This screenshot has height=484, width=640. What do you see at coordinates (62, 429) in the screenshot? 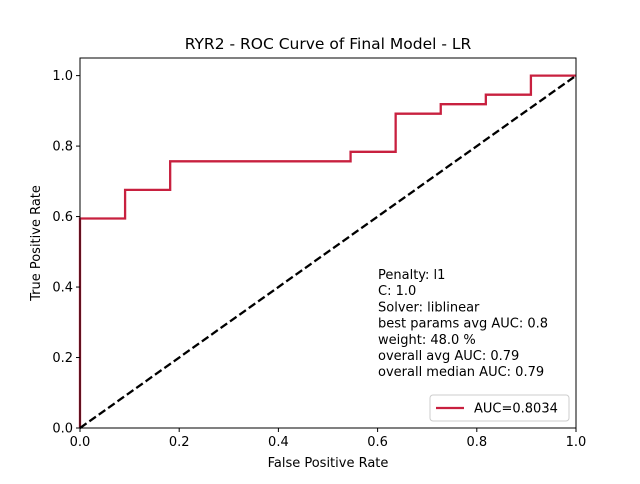
I see `y-tick-label: 0.0` at bounding box center [62, 429].